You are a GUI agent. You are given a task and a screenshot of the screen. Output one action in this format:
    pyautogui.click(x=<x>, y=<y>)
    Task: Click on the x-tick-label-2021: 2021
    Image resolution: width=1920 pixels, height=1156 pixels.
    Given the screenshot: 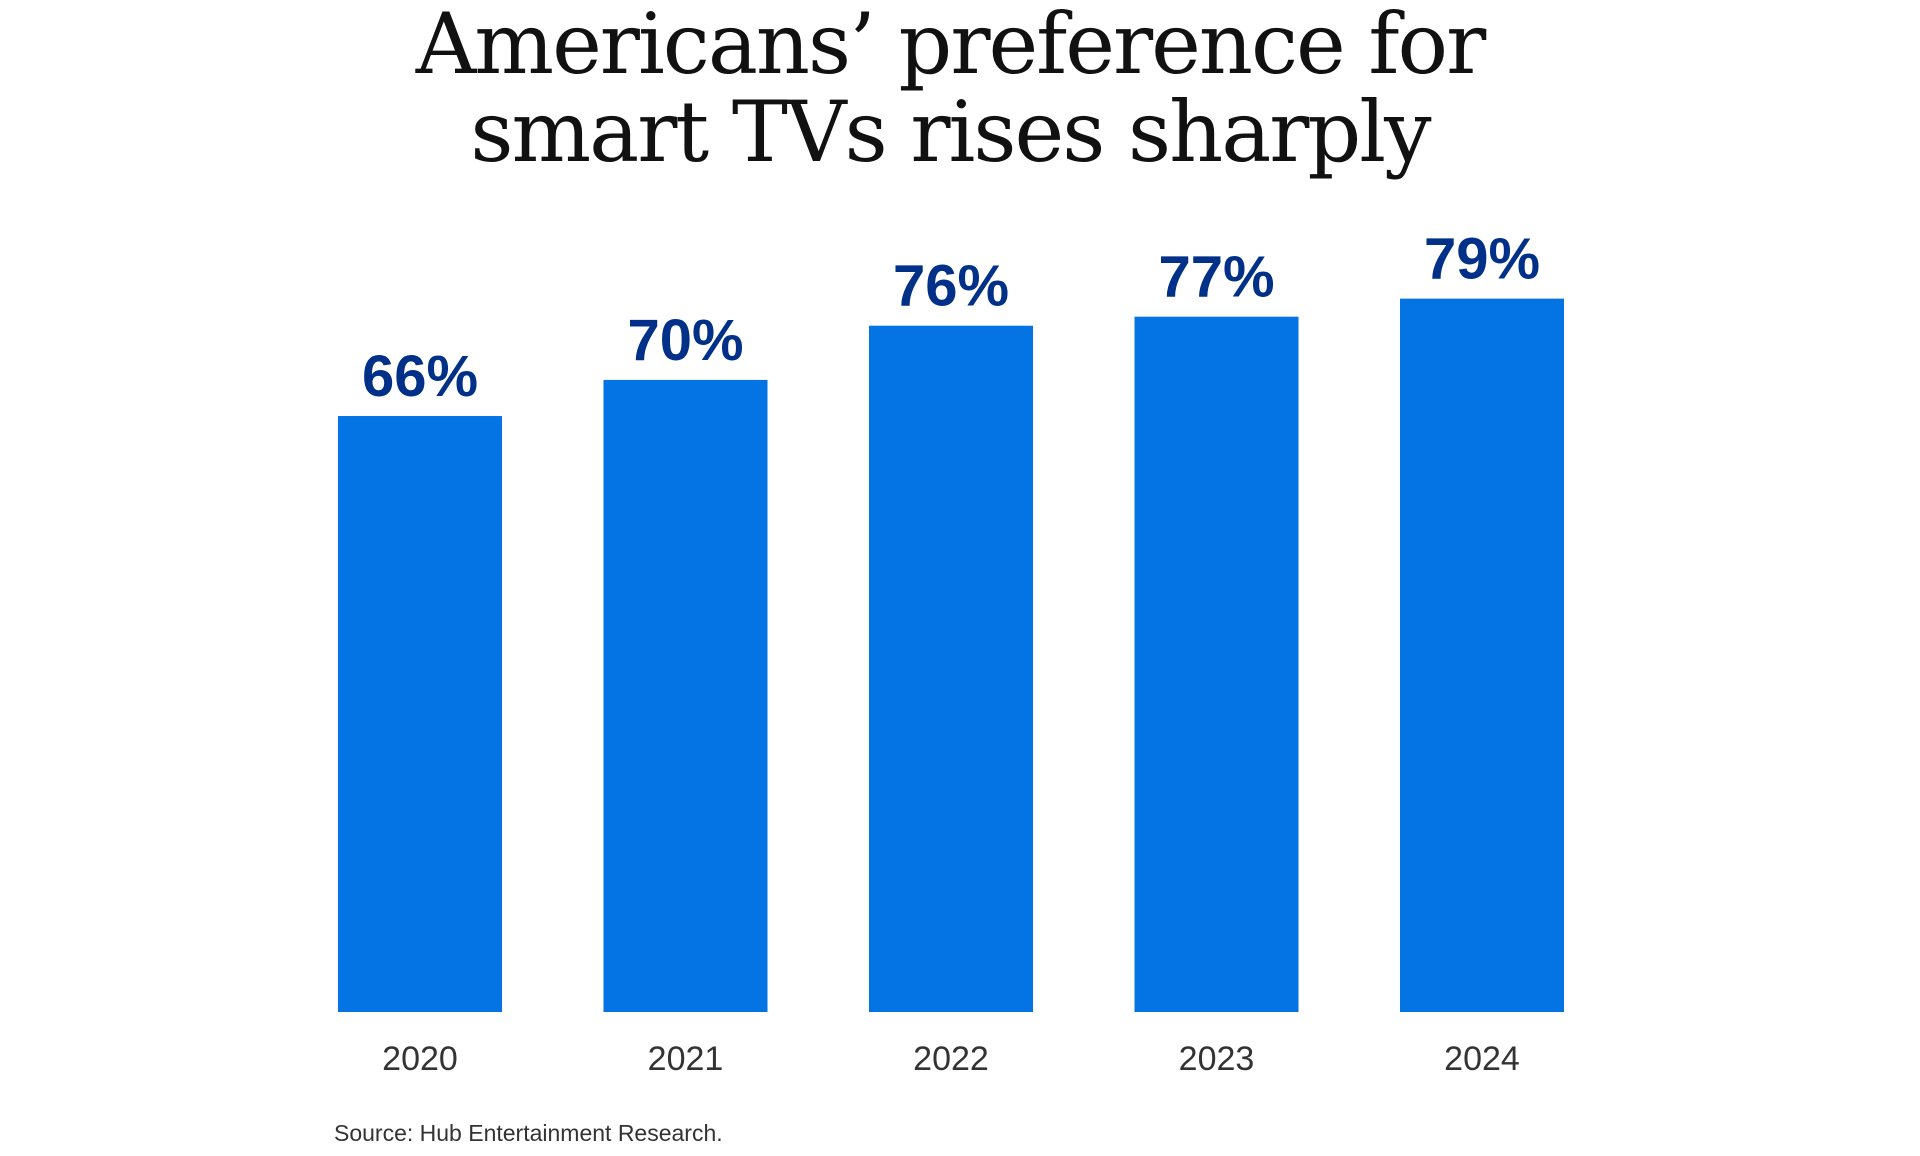 What is the action you would take?
    pyautogui.click(x=686, y=1059)
    